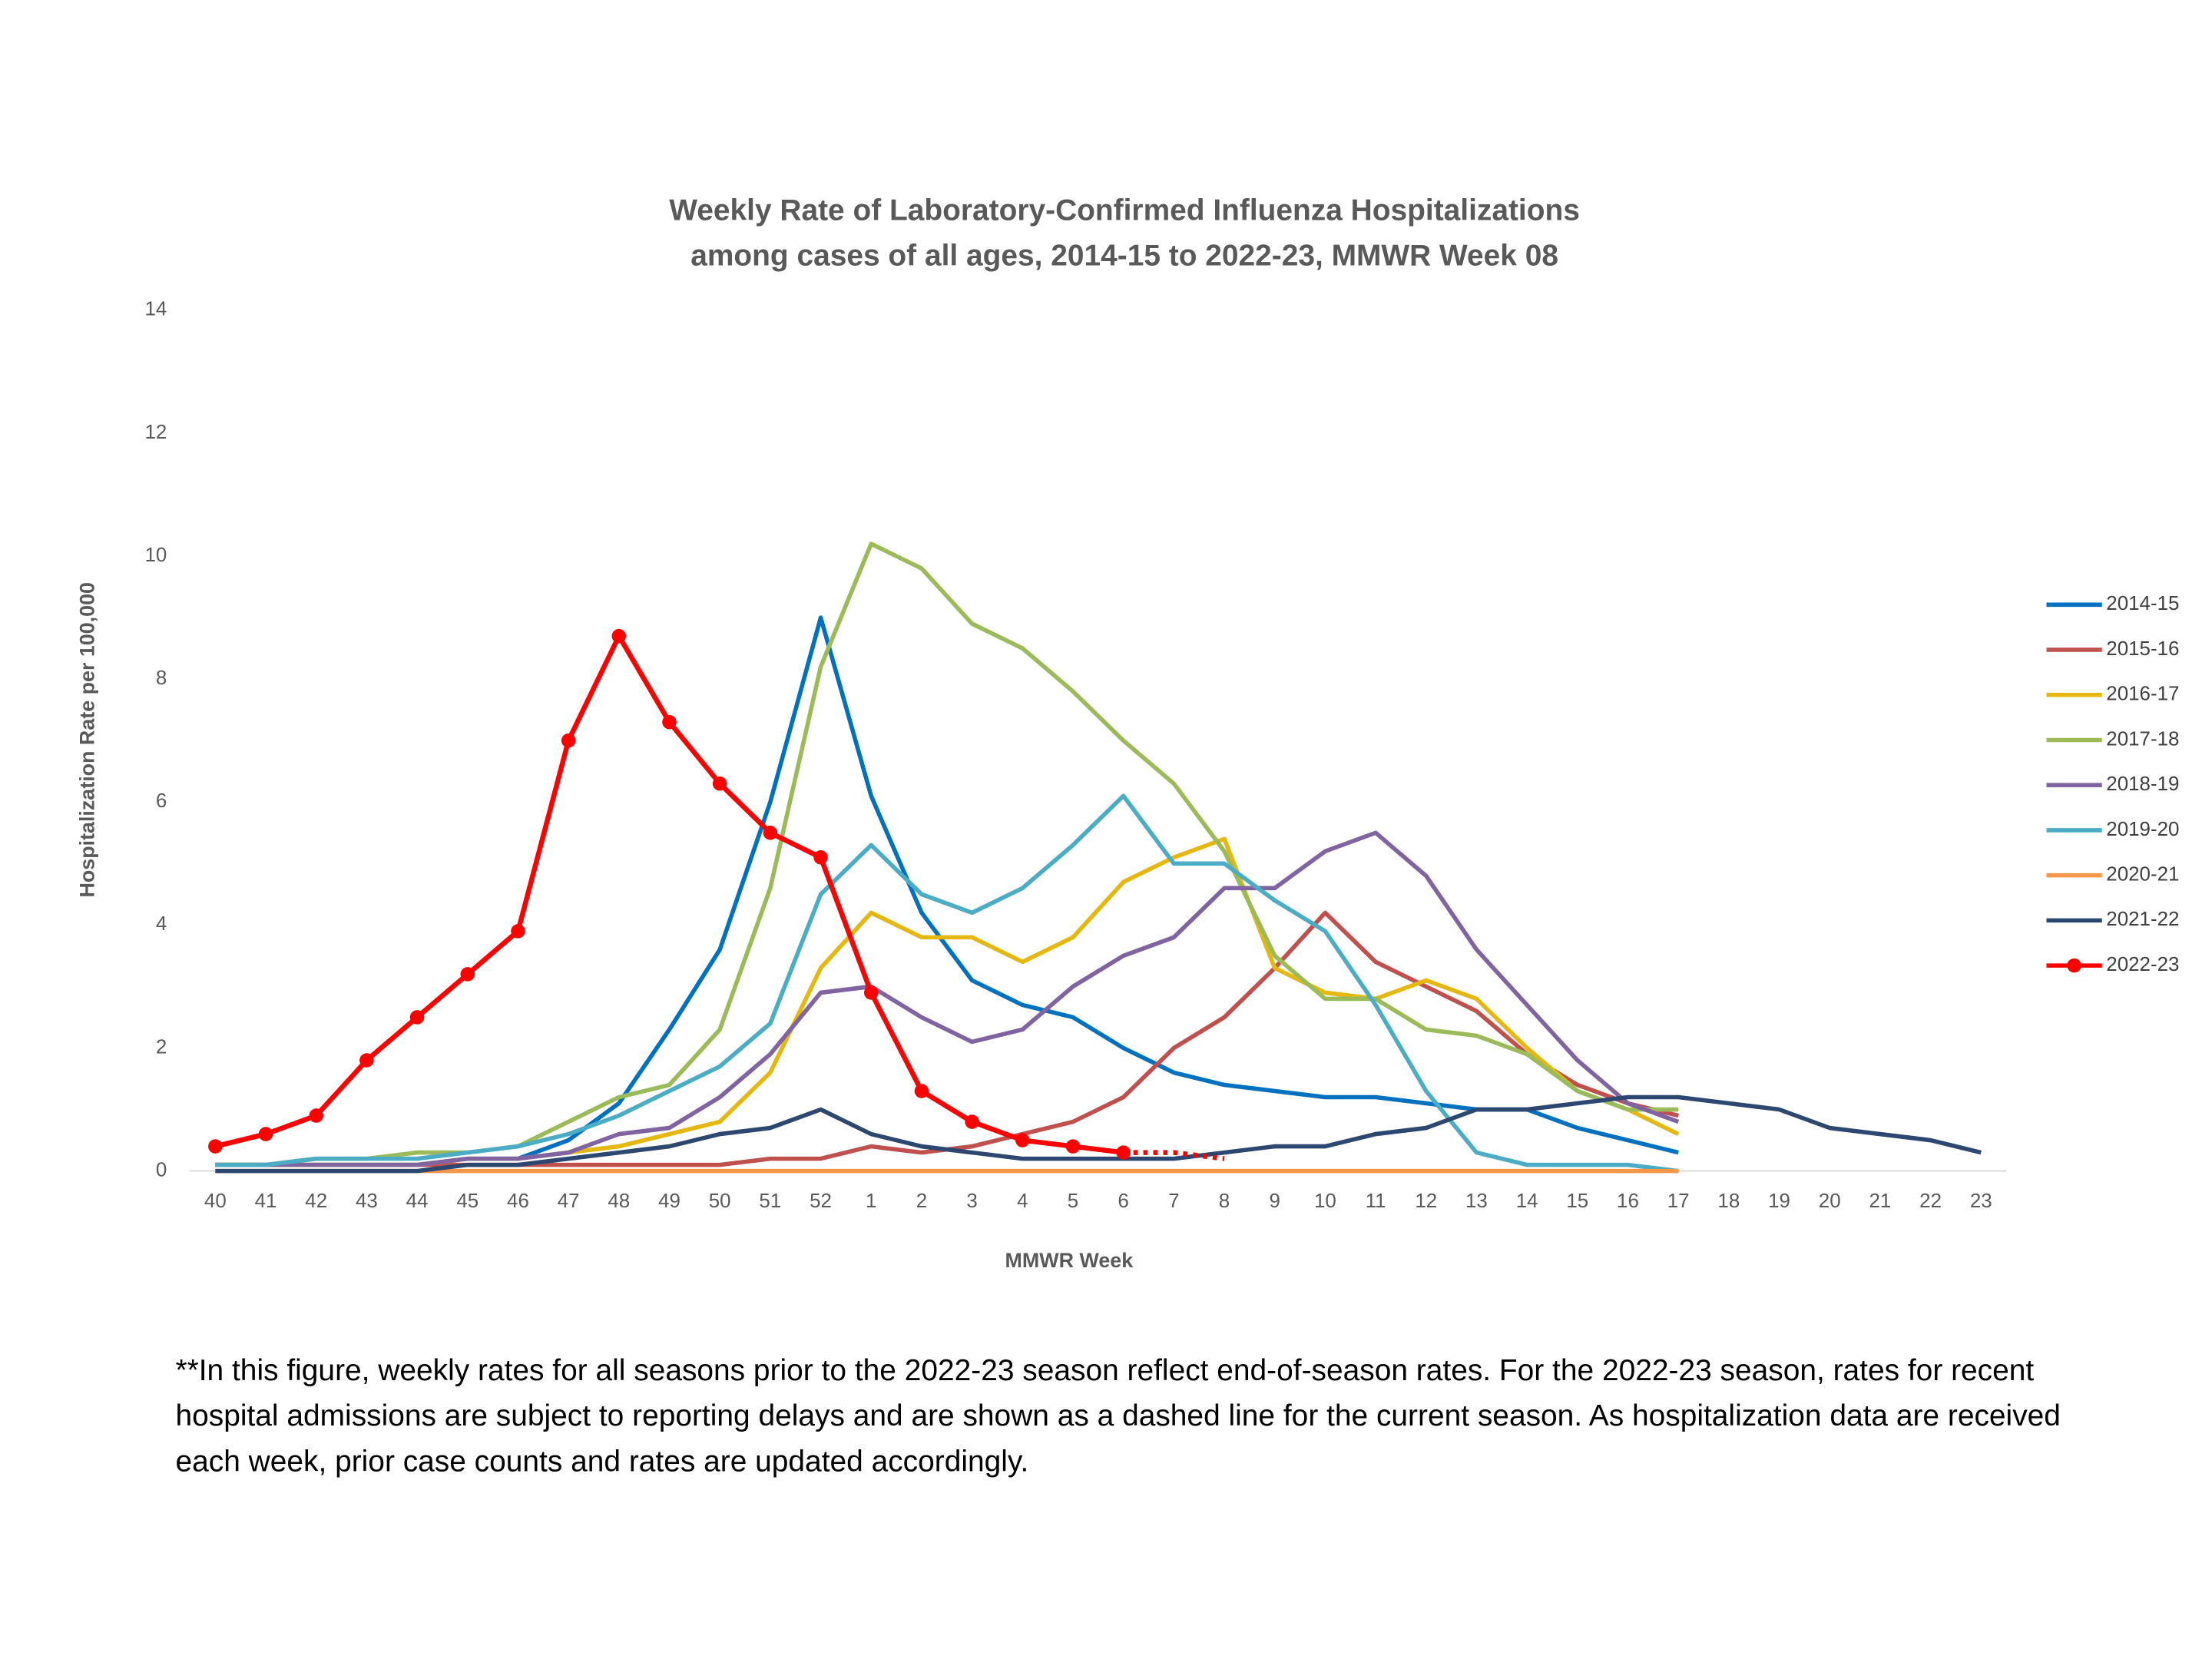 This screenshot has width=2212, height=1659. What do you see at coordinates (569, 1201) in the screenshot?
I see `x-tick-label: 47` at bounding box center [569, 1201].